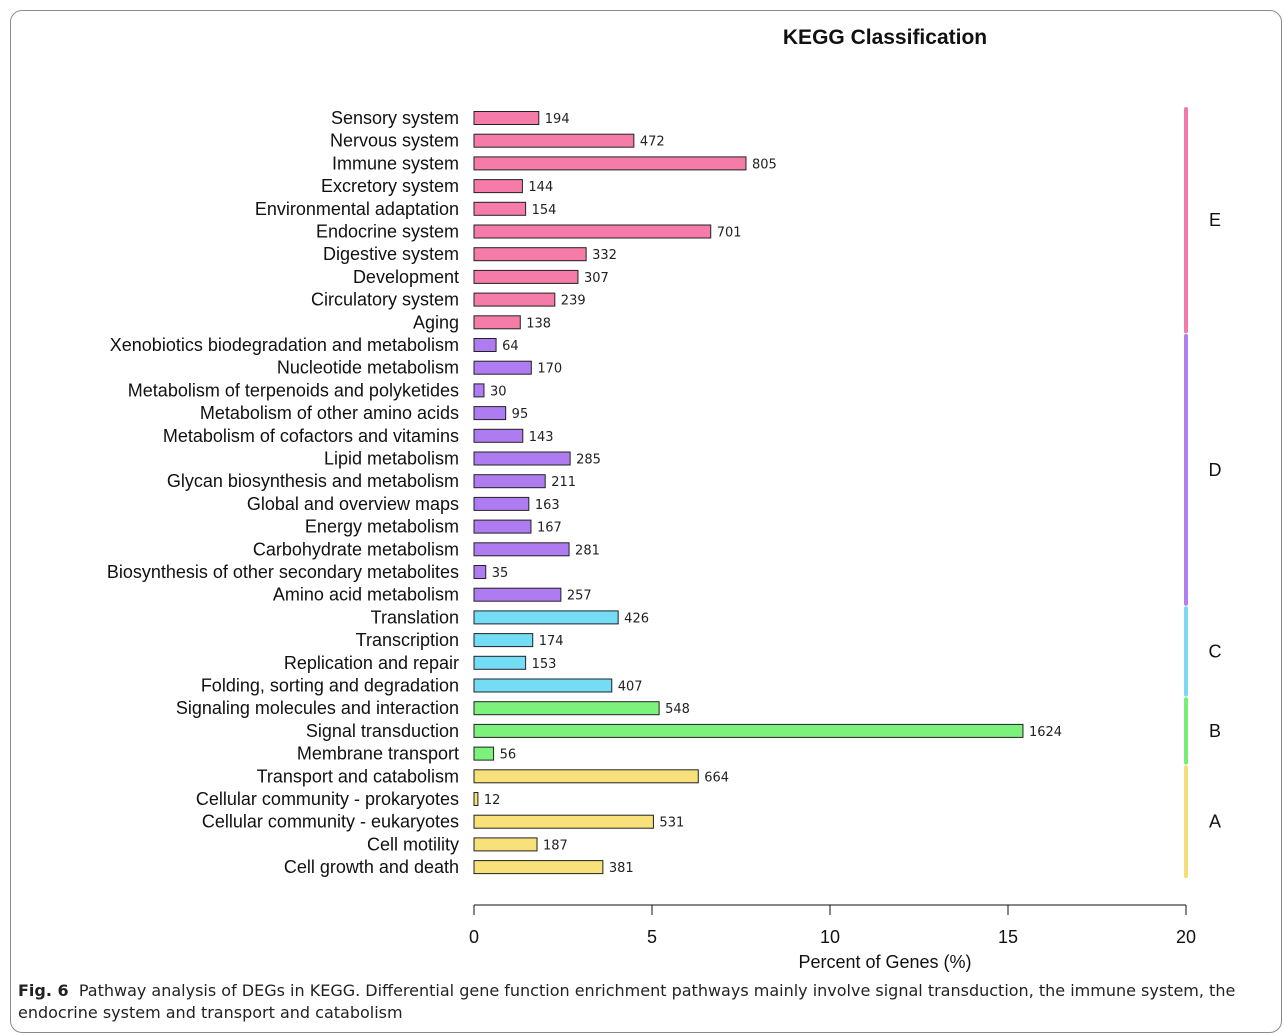  What do you see at coordinates (356, 549) in the screenshot?
I see `category-label: Carbohydrate metabolism` at bounding box center [356, 549].